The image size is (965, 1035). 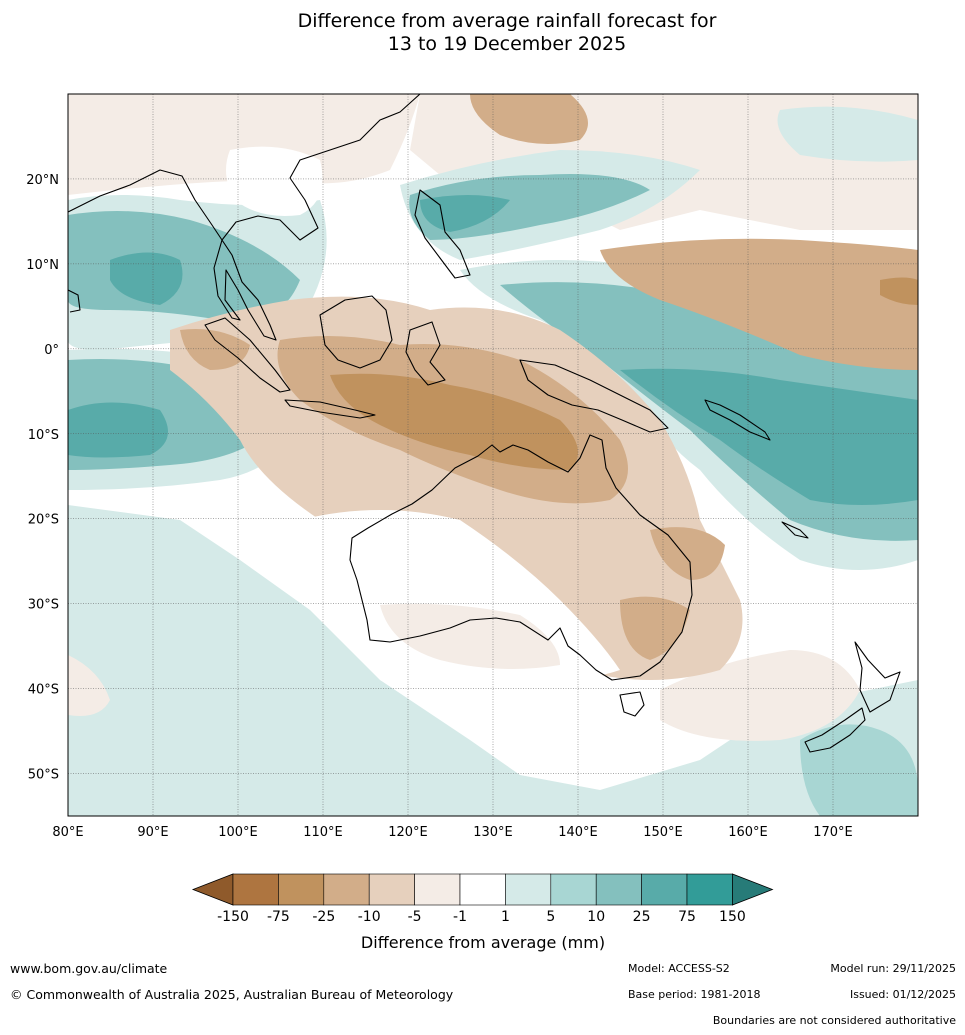 I want to click on legend-tick-label: -75, so click(x=278, y=917).